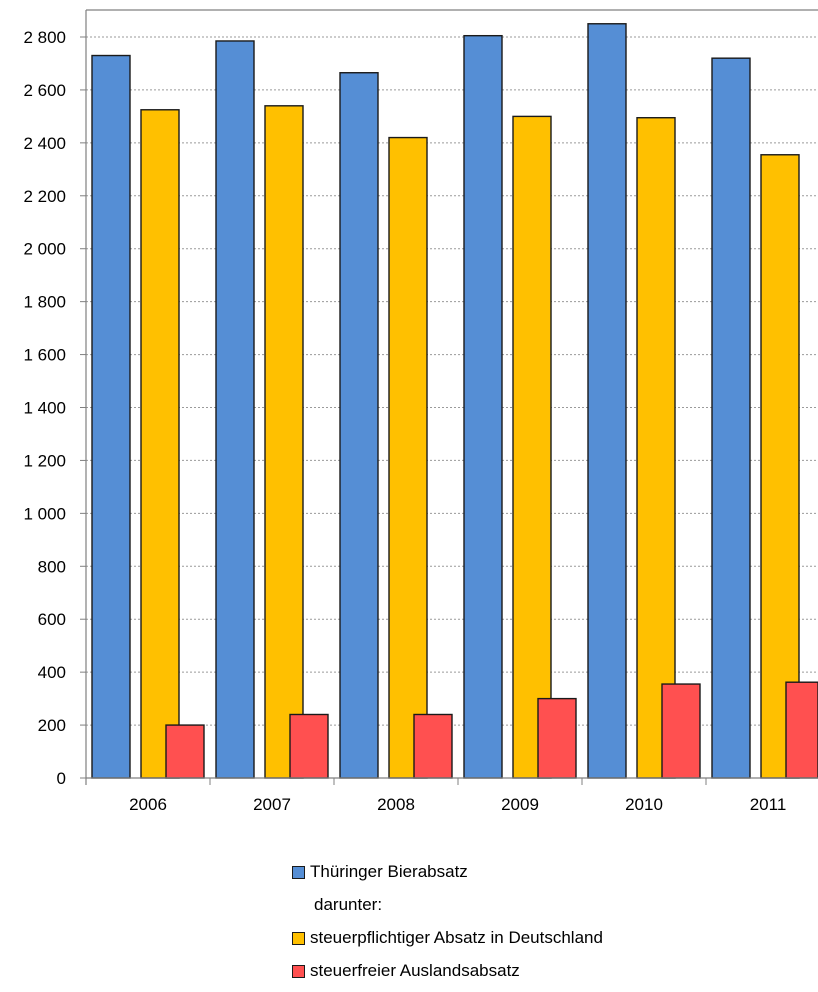 Image resolution: width=818 pixels, height=992 pixels. What do you see at coordinates (656, 448) in the screenshot?
I see `bar-series-2-2010` at bounding box center [656, 448].